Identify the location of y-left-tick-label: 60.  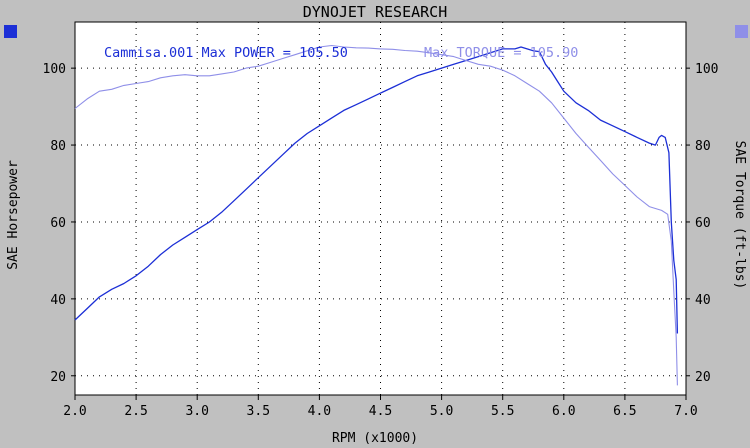
(58, 223).